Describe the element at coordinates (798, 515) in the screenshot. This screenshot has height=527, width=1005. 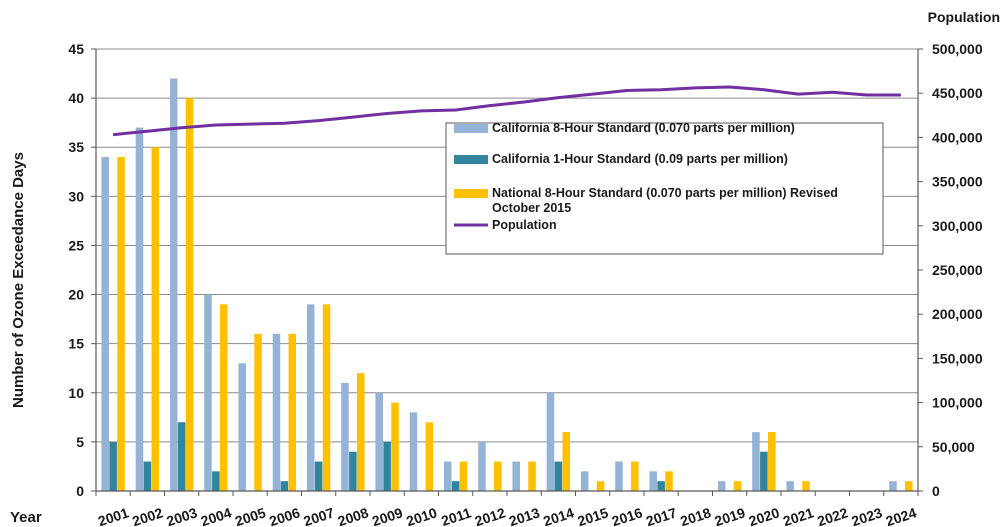
I see `x-tick-label: 2021` at that location.